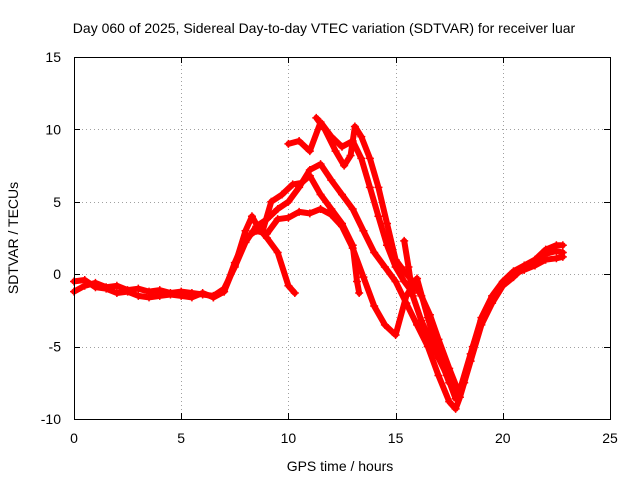  Describe the element at coordinates (503, 438) in the screenshot. I see `x-tick-label: 20` at that location.